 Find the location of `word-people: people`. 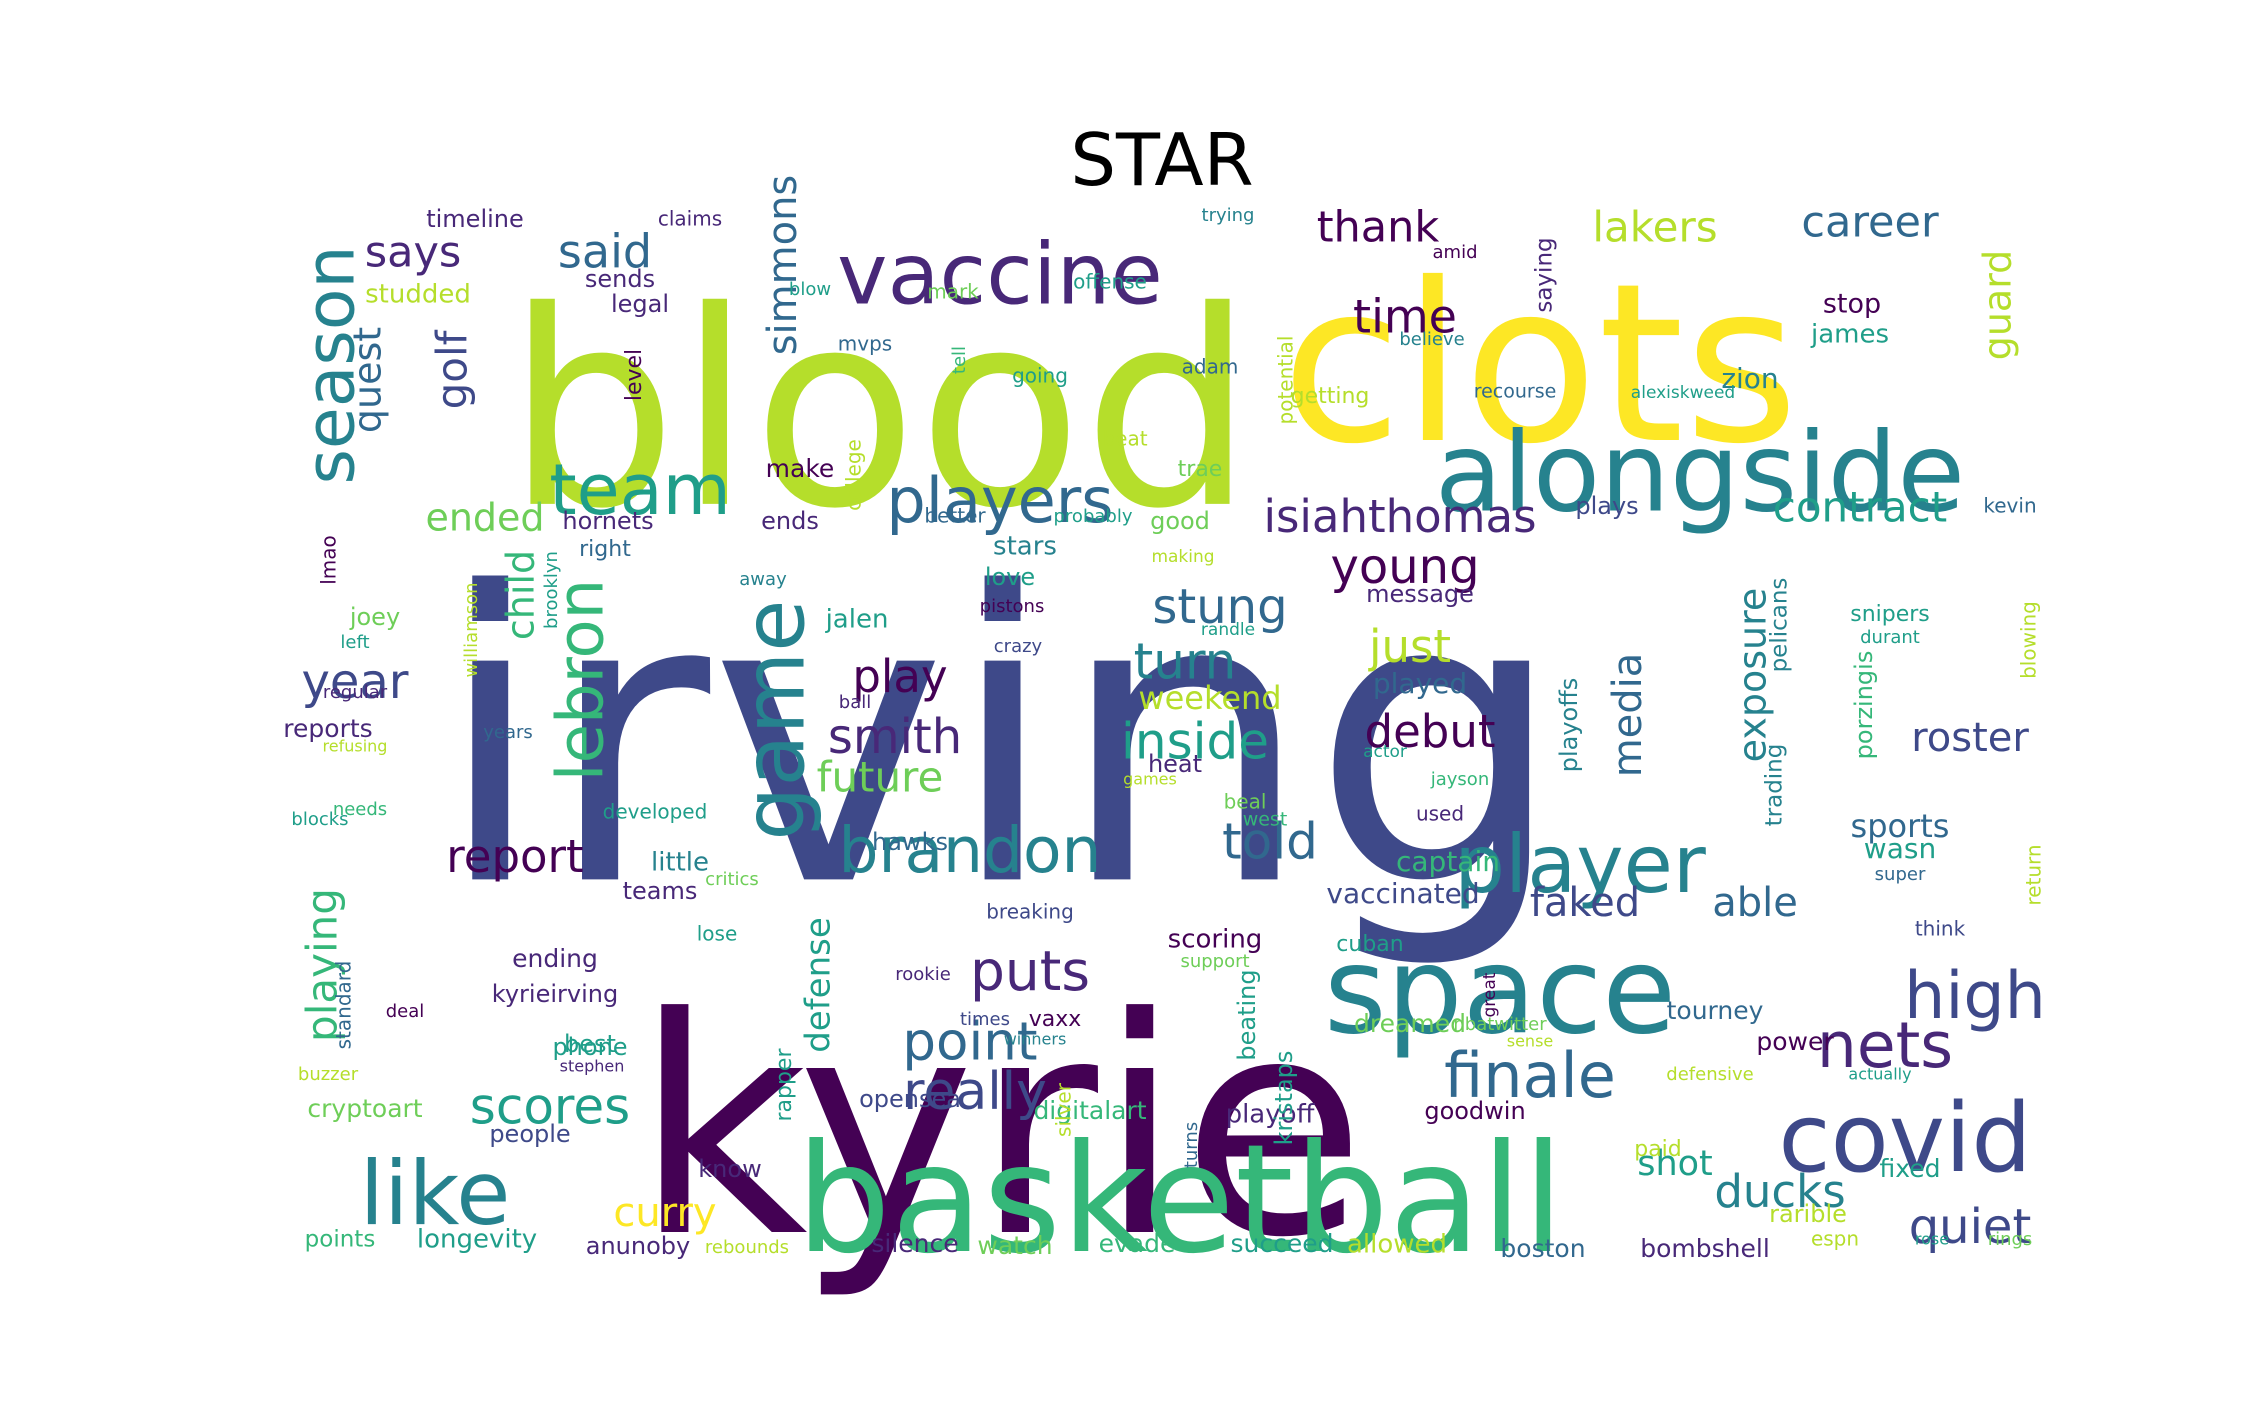

word-people: people is located at coordinates (529, 1134).